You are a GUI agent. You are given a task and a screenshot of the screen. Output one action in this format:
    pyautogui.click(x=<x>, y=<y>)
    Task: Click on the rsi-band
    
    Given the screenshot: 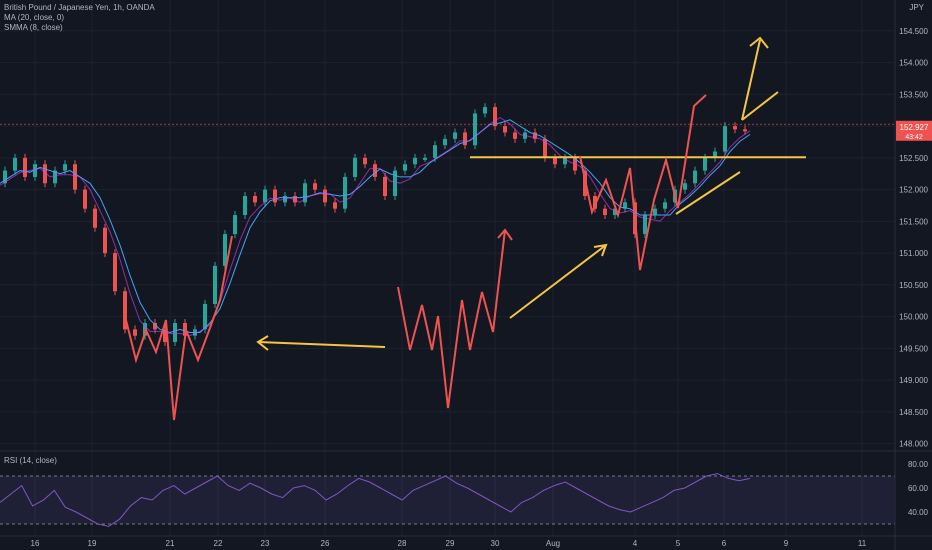 What is the action you would take?
    pyautogui.click(x=447, y=500)
    